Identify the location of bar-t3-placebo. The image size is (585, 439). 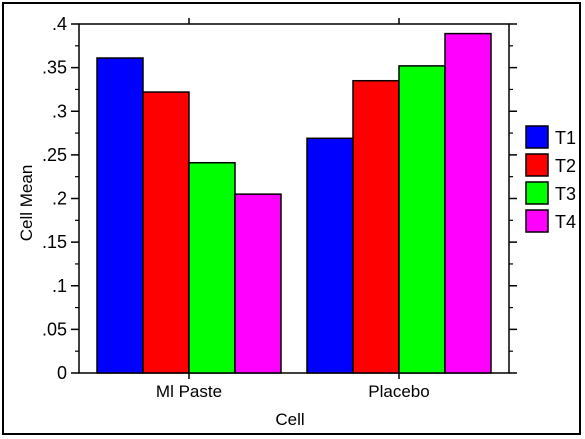
(422, 219).